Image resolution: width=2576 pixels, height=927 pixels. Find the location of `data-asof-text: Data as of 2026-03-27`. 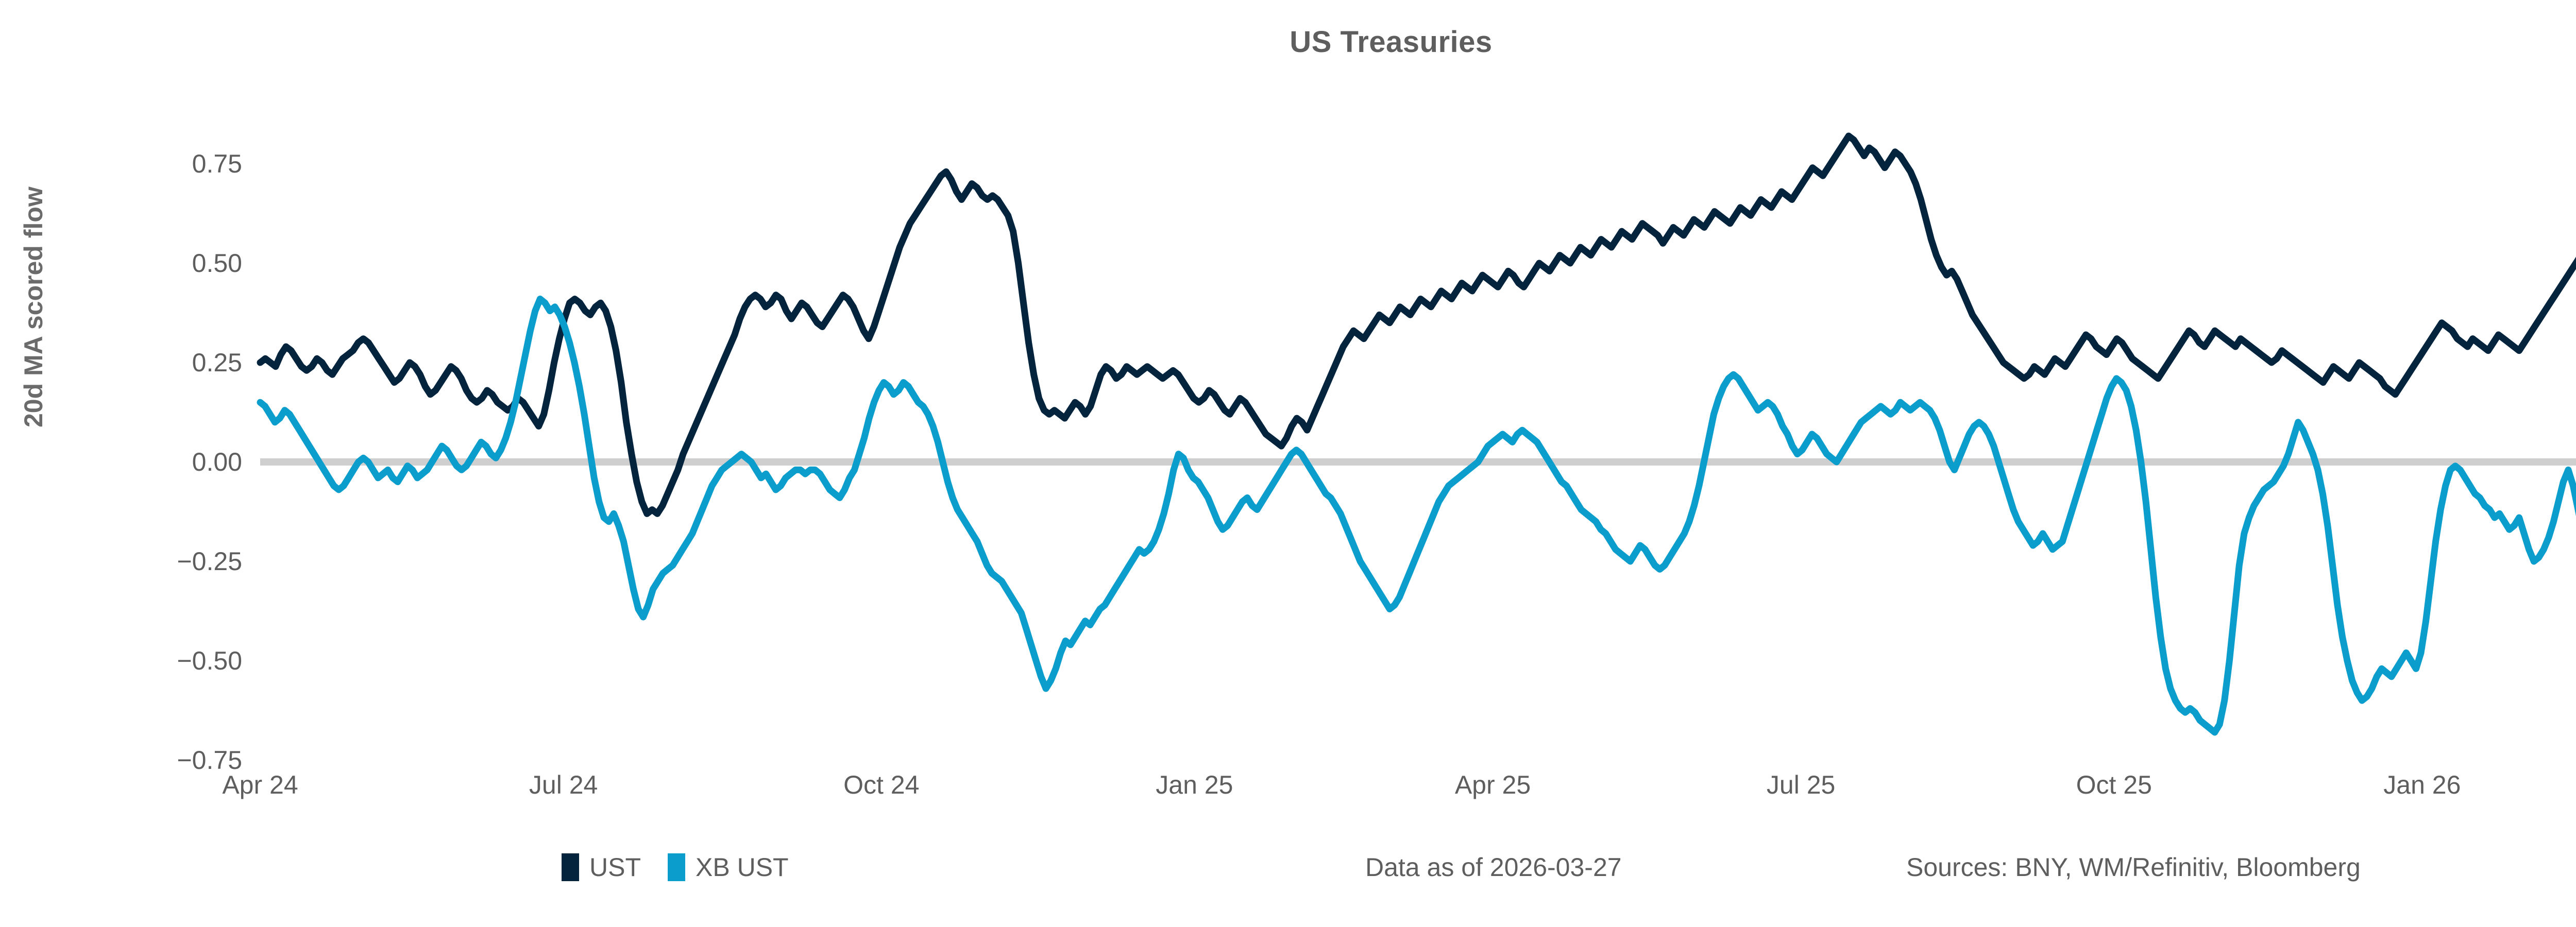

data-asof-text: Data as of 2026-03-27 is located at coordinates (1493, 867).